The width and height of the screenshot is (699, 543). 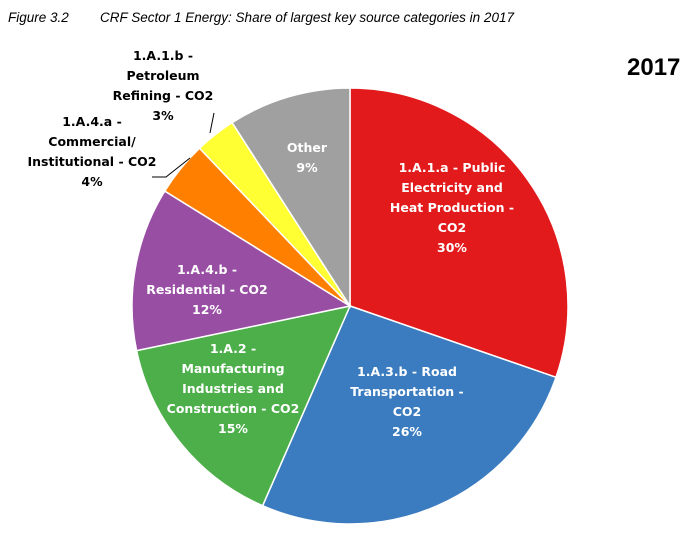 I want to click on slice-name-label: Construction - CO2, so click(x=233, y=408).